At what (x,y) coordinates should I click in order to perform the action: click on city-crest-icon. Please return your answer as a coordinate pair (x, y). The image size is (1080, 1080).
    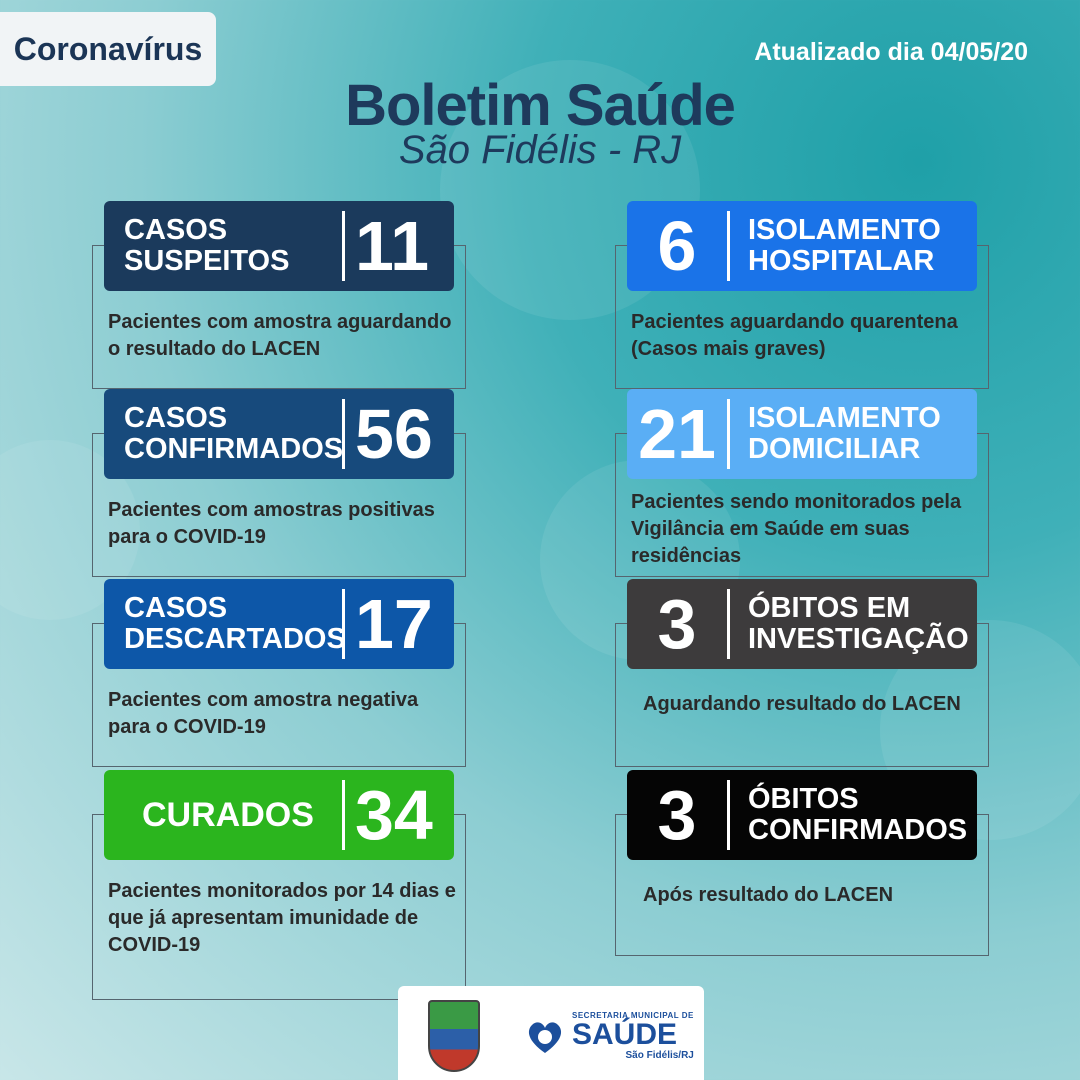
    Looking at the image, I should click on (454, 1036).